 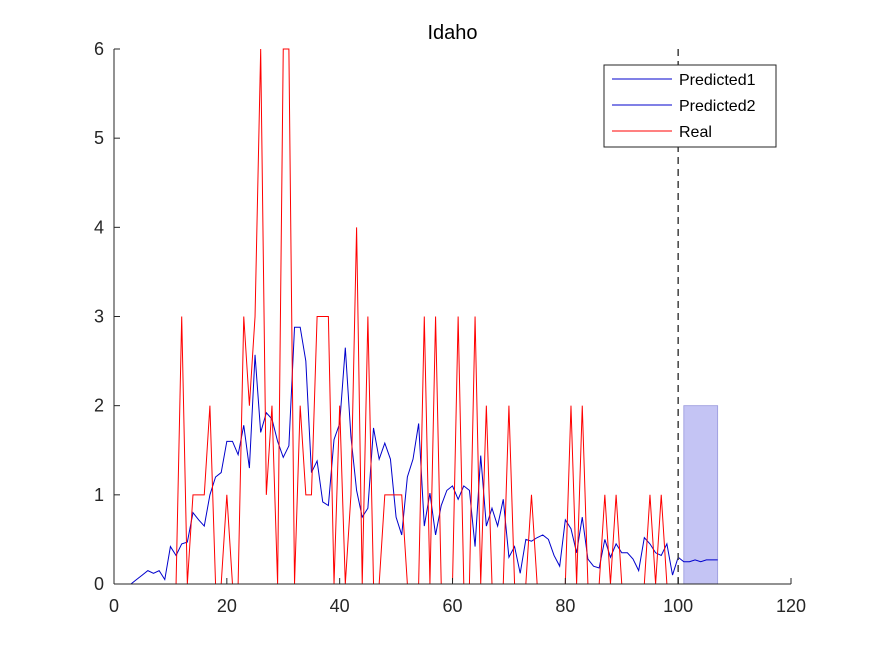 I want to click on legend: Predicted1 Predicted2 Real, so click(x=690, y=106).